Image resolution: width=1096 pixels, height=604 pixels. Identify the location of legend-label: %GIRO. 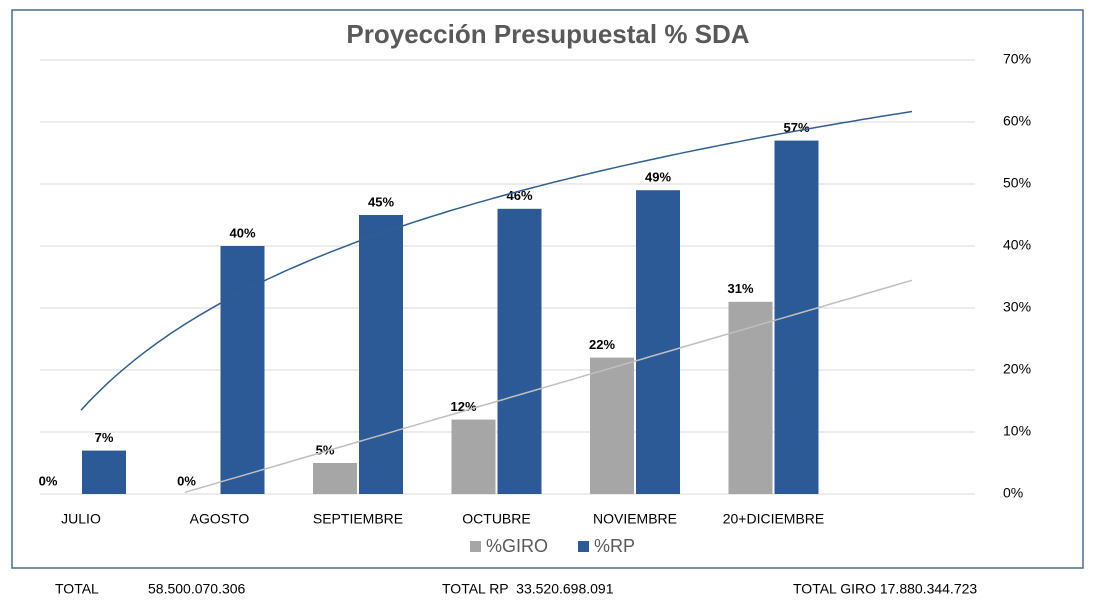
(517, 546).